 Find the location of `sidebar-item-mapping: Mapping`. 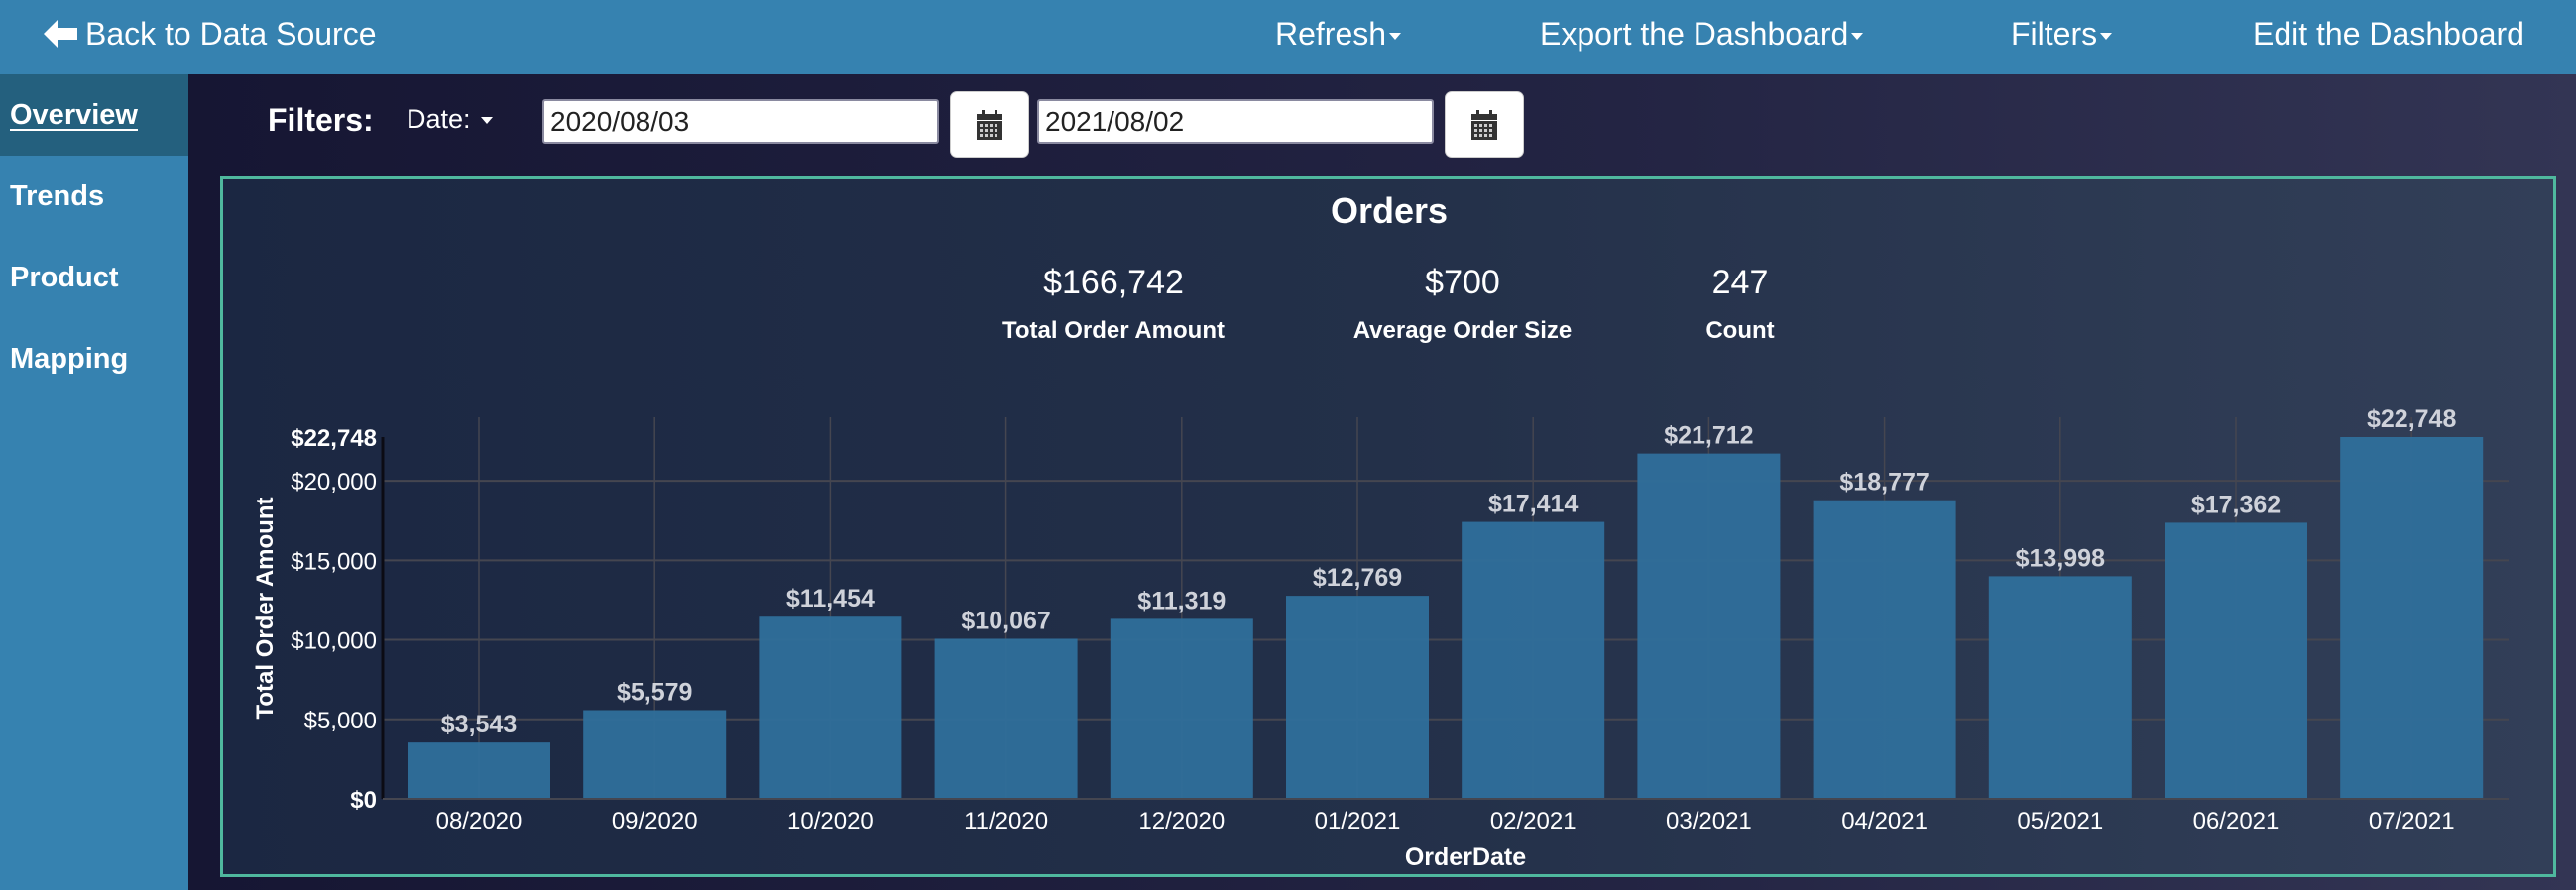

sidebar-item-mapping: Mapping is located at coordinates (94, 358).